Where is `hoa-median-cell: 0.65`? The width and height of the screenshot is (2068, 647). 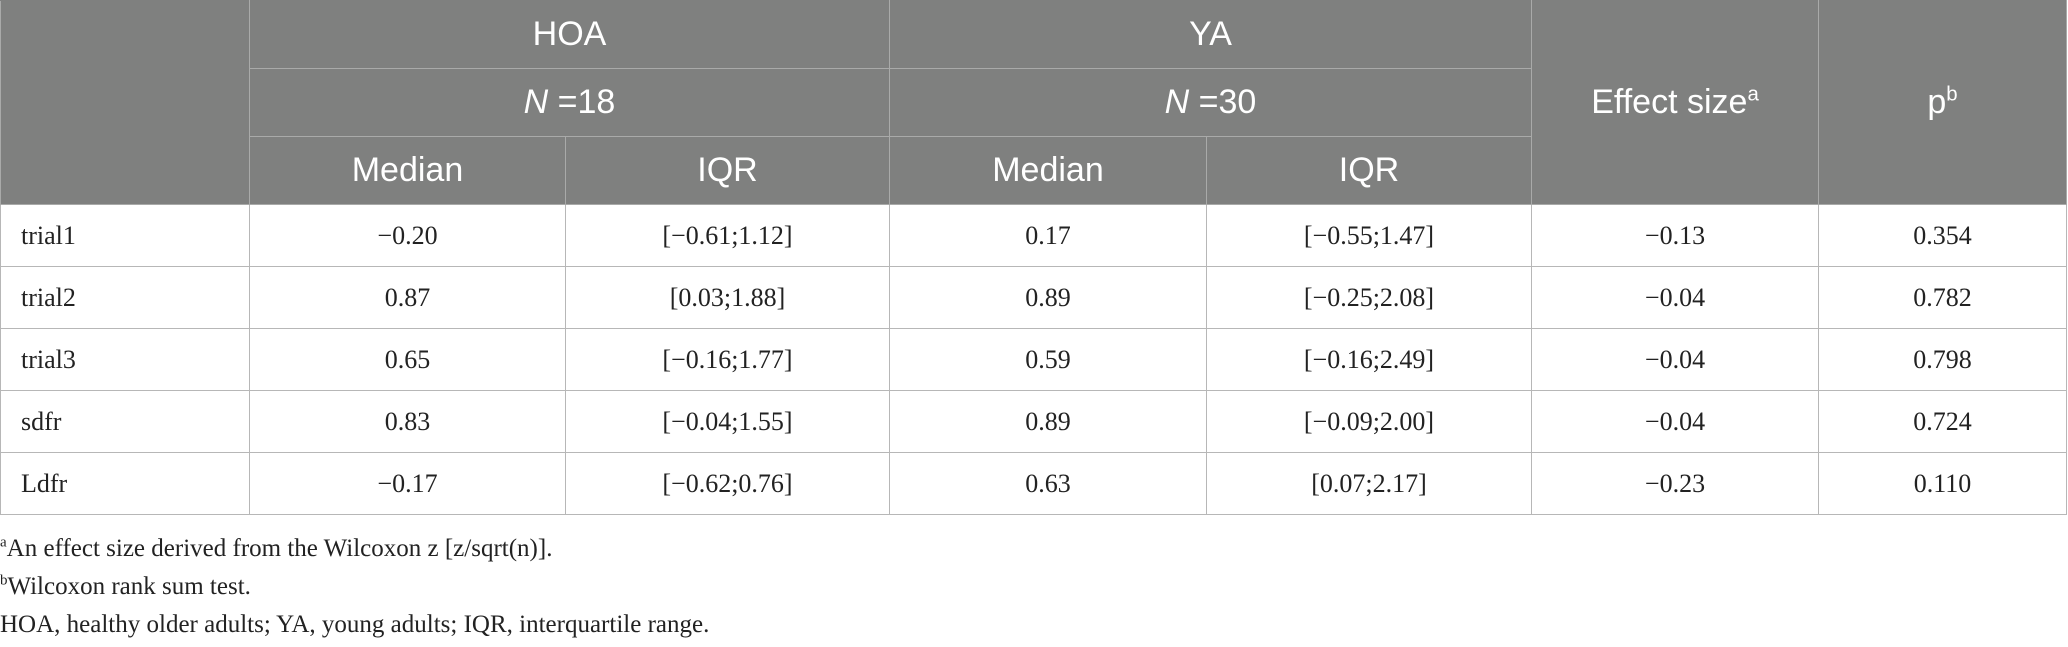
hoa-median-cell: 0.65 is located at coordinates (407, 359).